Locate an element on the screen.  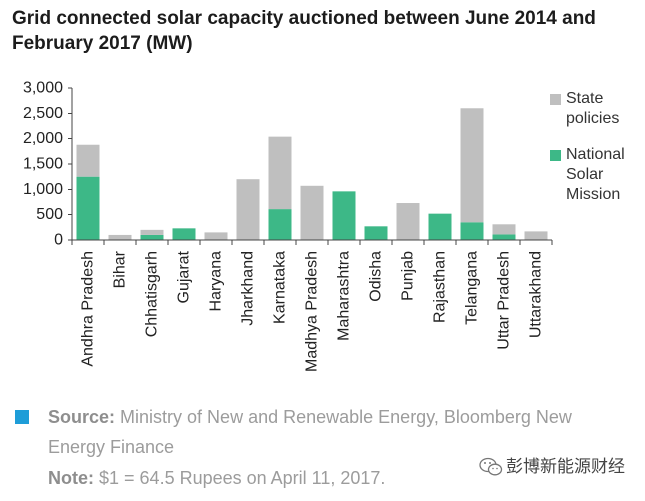
bar-madhya-pradesh-state-policies is located at coordinates (312, 212).